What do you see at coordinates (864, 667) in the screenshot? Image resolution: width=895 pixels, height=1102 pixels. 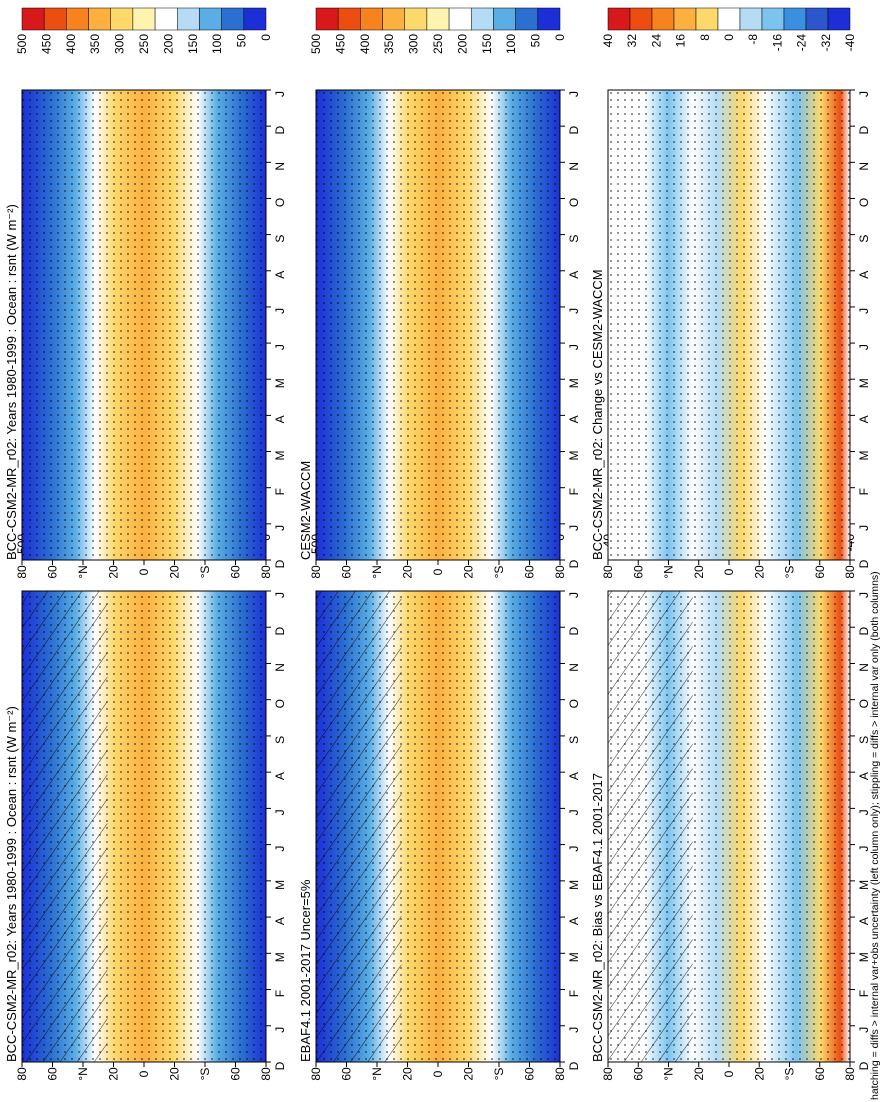 I see `x-tick-label: N` at bounding box center [864, 667].